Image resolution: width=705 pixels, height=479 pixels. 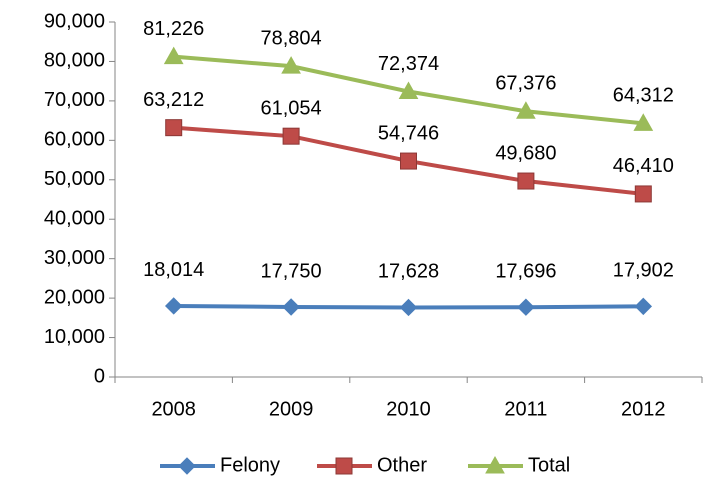 I want to click on y-tick-label: 80,000, so click(x=74, y=61).